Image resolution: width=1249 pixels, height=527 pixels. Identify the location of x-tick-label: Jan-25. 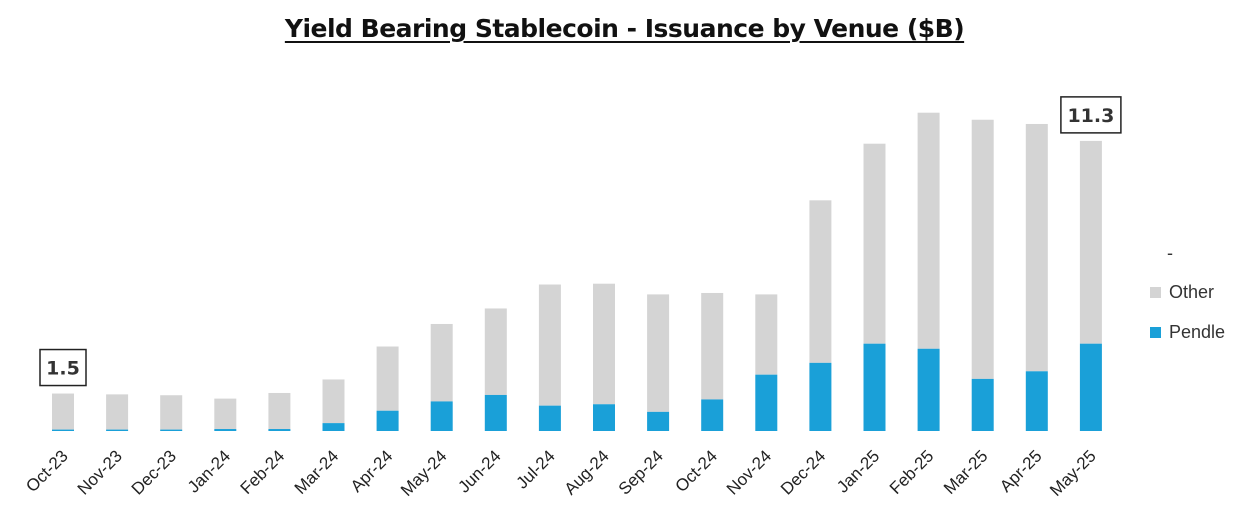
(858, 471).